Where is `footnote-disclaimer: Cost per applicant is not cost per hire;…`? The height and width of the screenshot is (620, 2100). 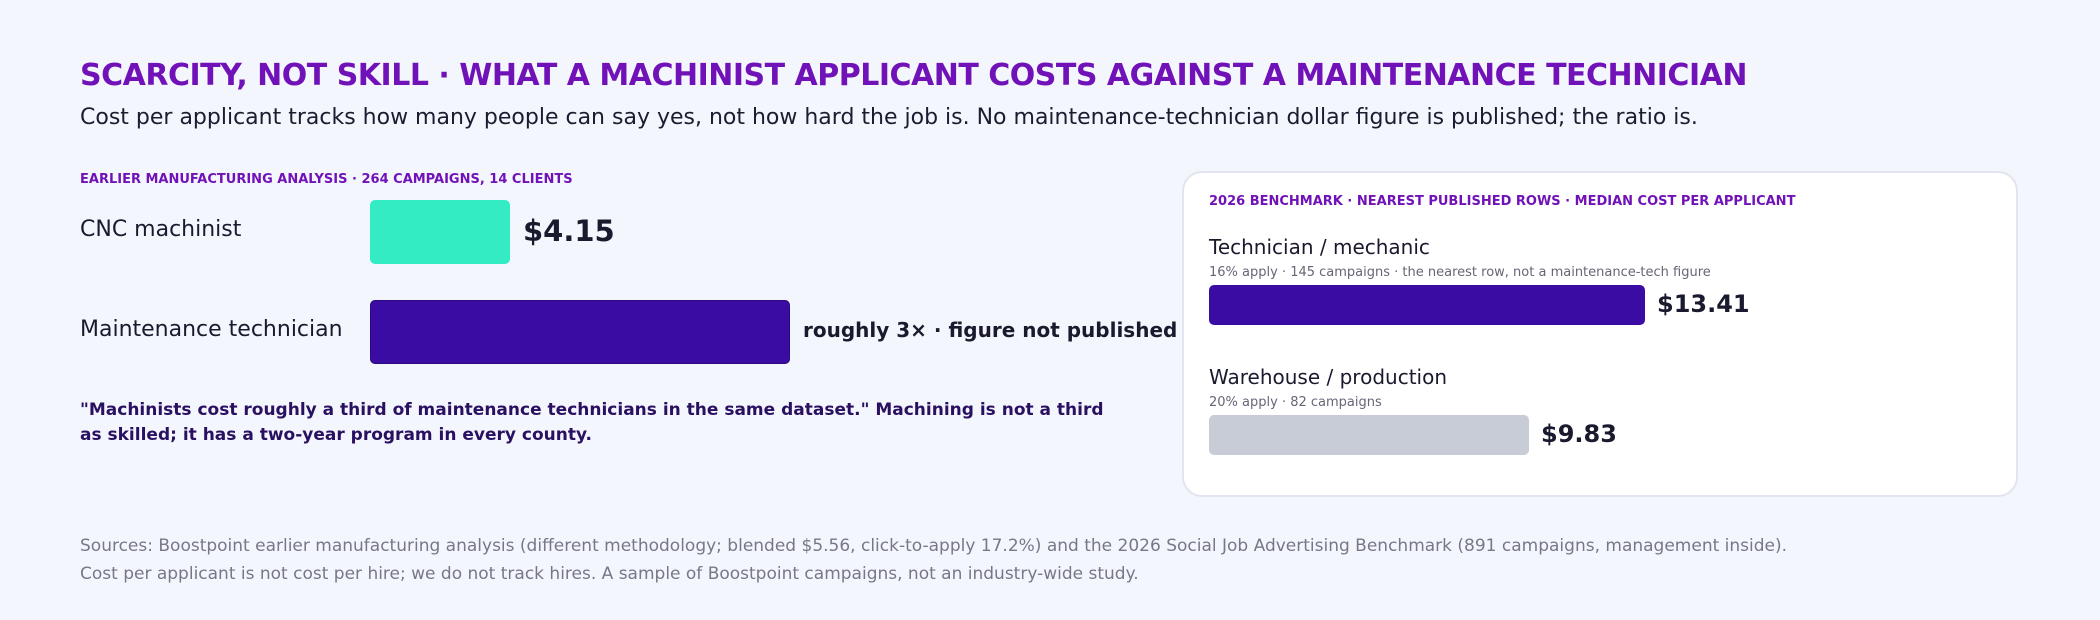 footnote-disclaimer: Cost per applicant is not cost per hire;… is located at coordinates (609, 574).